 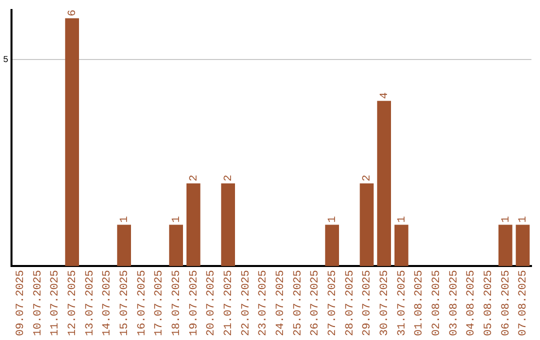 What do you see at coordinates (228, 303) in the screenshot?
I see `x-tick-label: 21.07.2025` at bounding box center [228, 303].